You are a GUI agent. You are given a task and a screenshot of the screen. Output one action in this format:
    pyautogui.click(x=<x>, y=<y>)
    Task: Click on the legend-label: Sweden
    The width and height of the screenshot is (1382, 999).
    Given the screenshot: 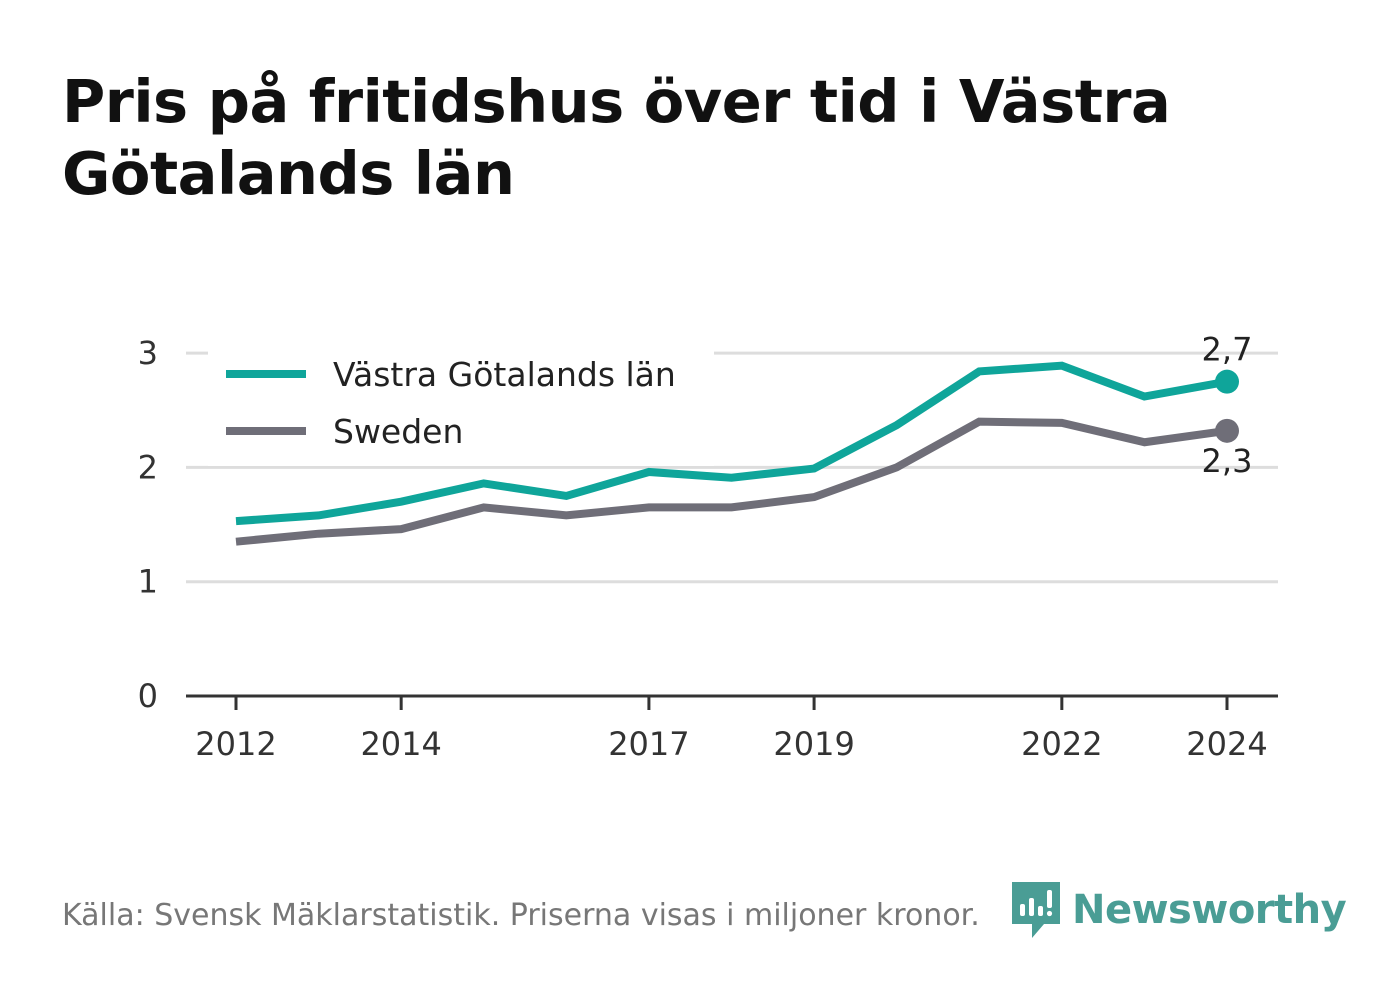 What is the action you would take?
    pyautogui.click(x=398, y=431)
    